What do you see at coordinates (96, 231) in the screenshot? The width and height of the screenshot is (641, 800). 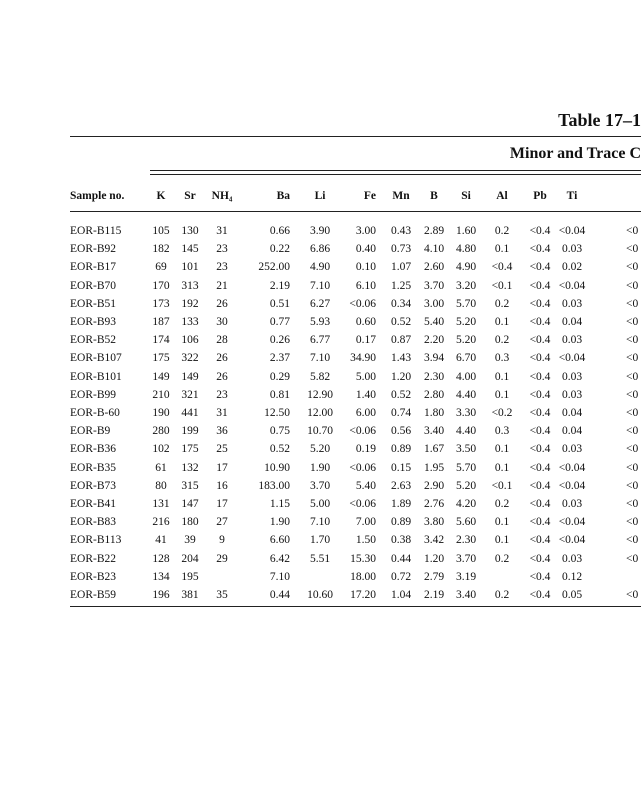 I see `row-label: EOR-B115` at bounding box center [96, 231].